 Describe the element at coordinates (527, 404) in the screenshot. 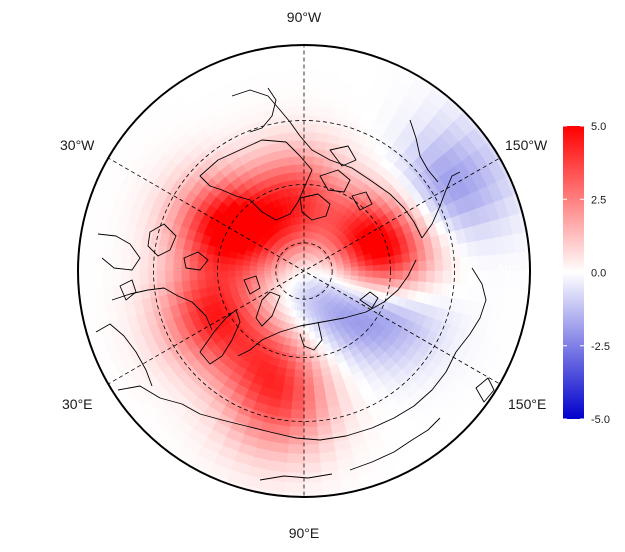

I see `lon-label-150e: 150°E` at that location.